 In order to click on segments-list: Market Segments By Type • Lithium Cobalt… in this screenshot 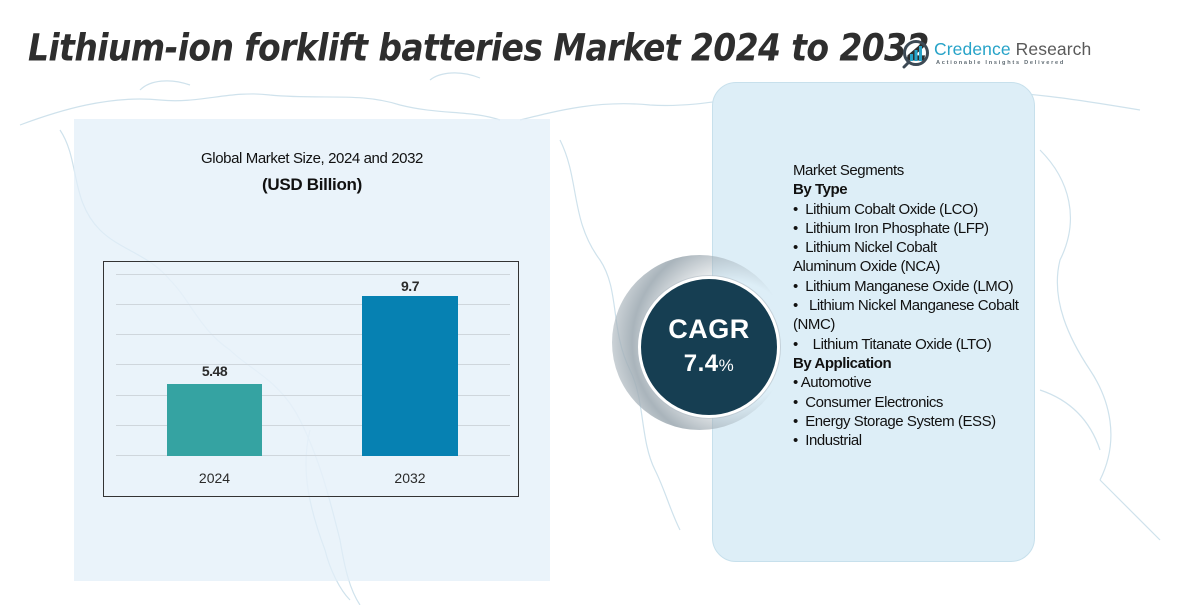, I will do `click(913, 305)`.